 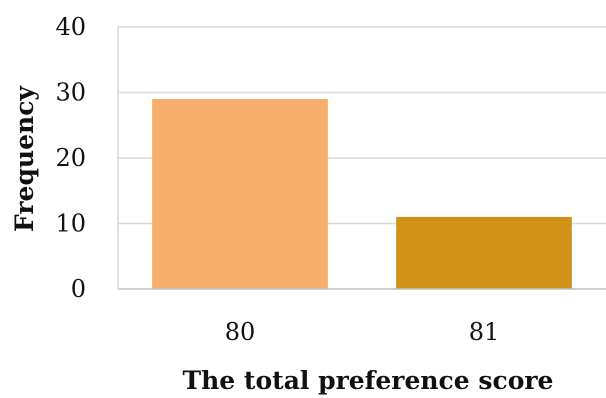 I want to click on y-tick-label: 10, so click(x=70, y=224).